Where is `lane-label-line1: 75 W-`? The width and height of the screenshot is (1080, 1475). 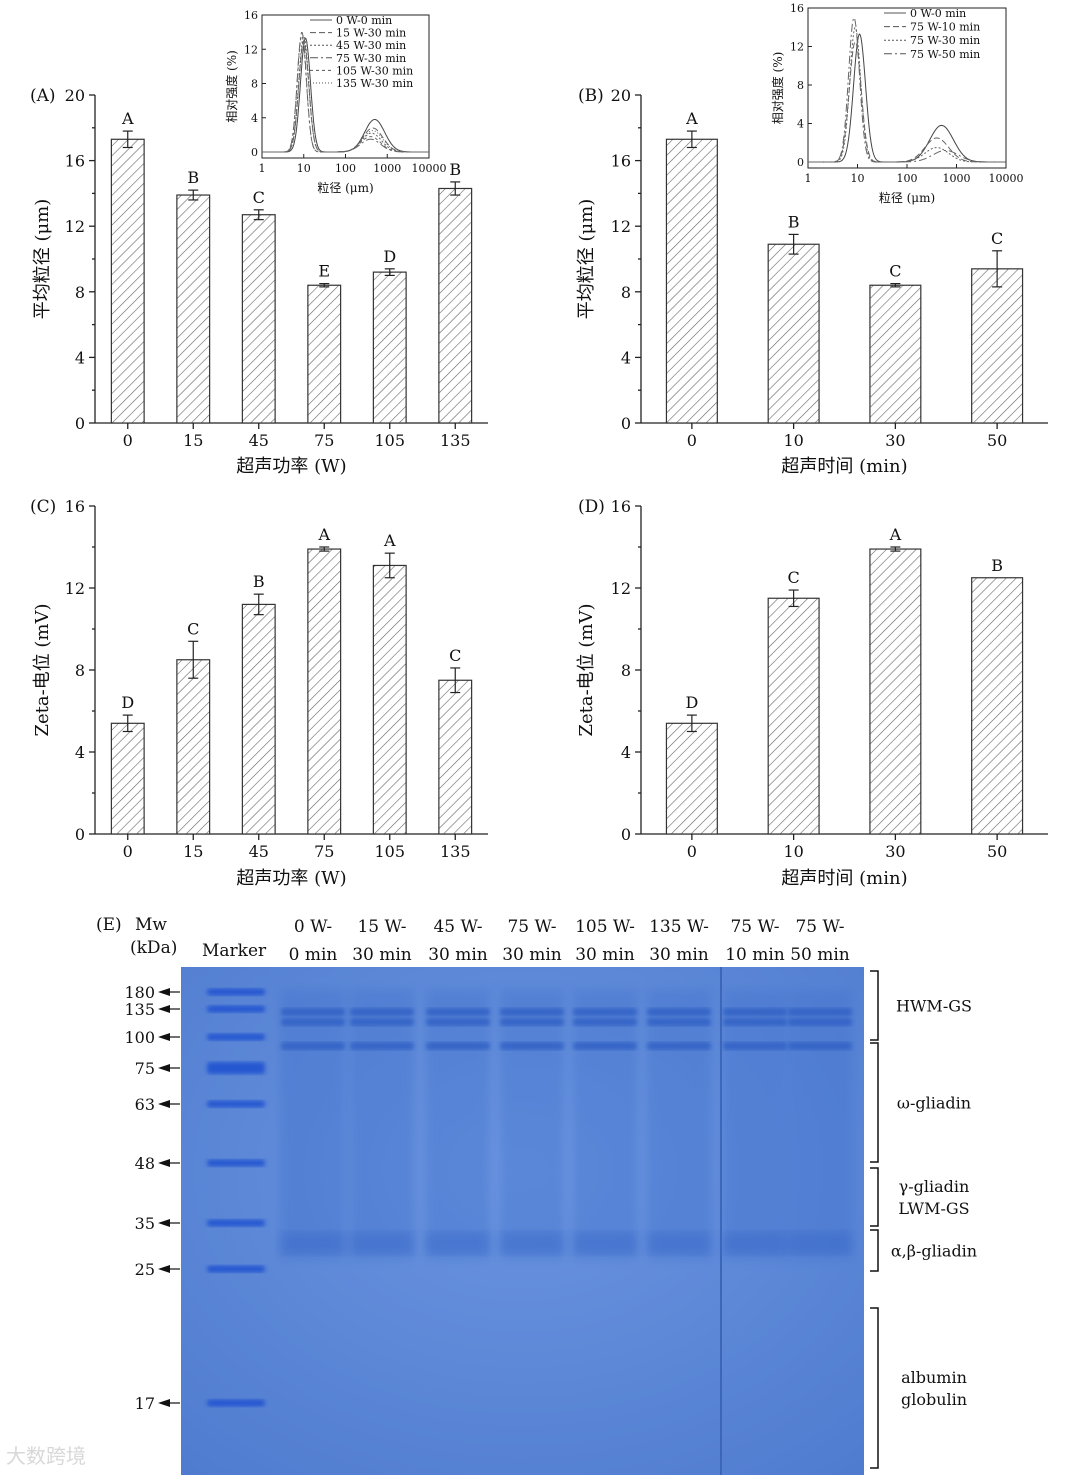 lane-label-line1: 75 W- is located at coordinates (819, 927).